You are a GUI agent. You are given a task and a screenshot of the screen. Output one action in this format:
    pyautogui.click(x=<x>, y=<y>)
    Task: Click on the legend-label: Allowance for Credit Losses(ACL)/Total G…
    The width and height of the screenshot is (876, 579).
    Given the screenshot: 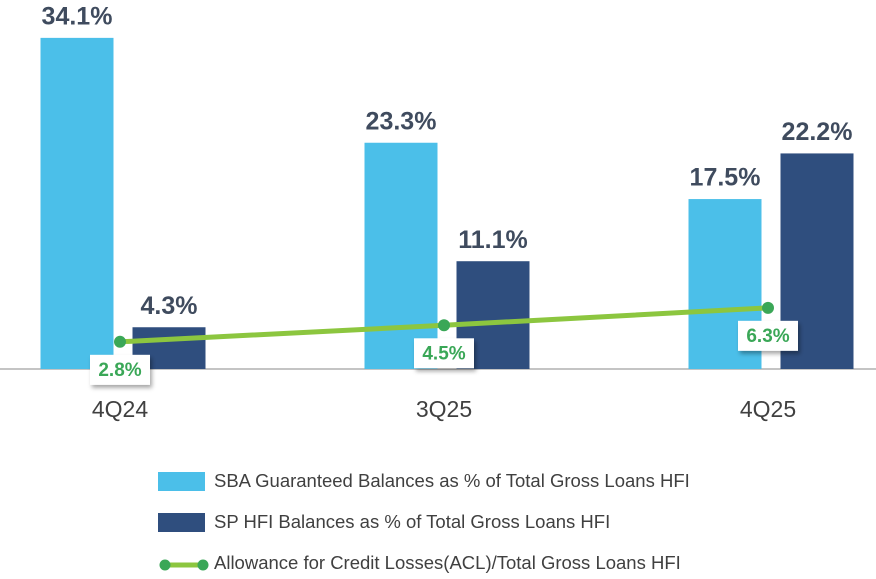 What is the action you would take?
    pyautogui.click(x=447, y=562)
    